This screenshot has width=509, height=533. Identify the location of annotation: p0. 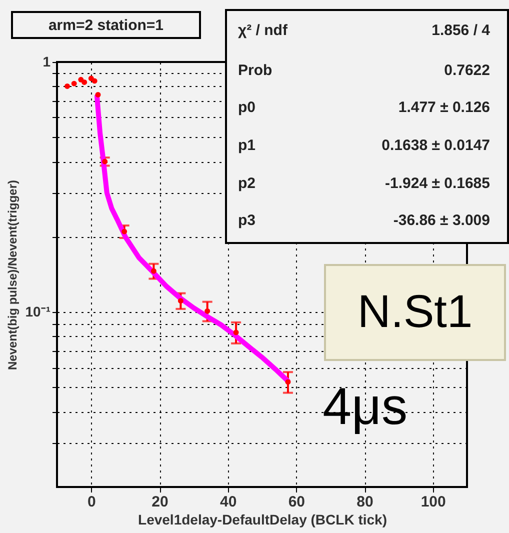
(247, 107).